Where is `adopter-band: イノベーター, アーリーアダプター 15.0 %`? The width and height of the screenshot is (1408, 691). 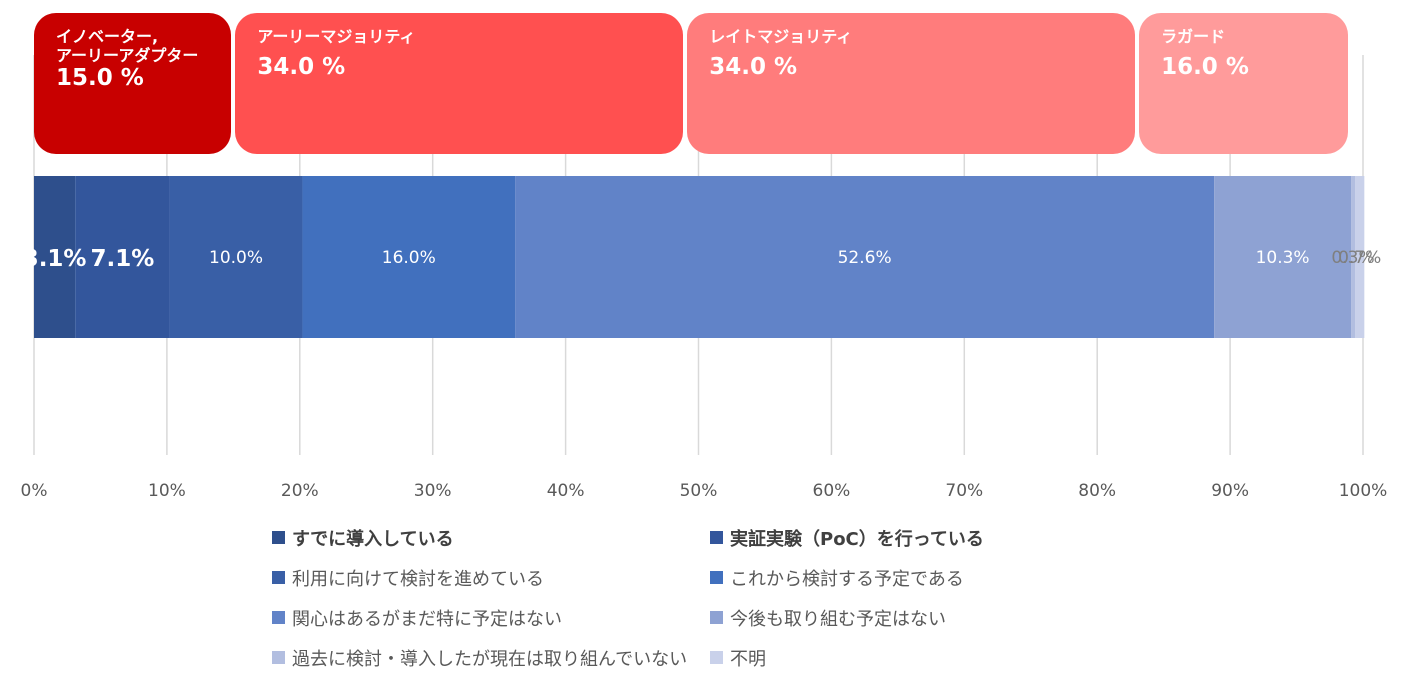 adopter-band: イノベーター, アーリーアダプター 15.0 % is located at coordinates (133, 83).